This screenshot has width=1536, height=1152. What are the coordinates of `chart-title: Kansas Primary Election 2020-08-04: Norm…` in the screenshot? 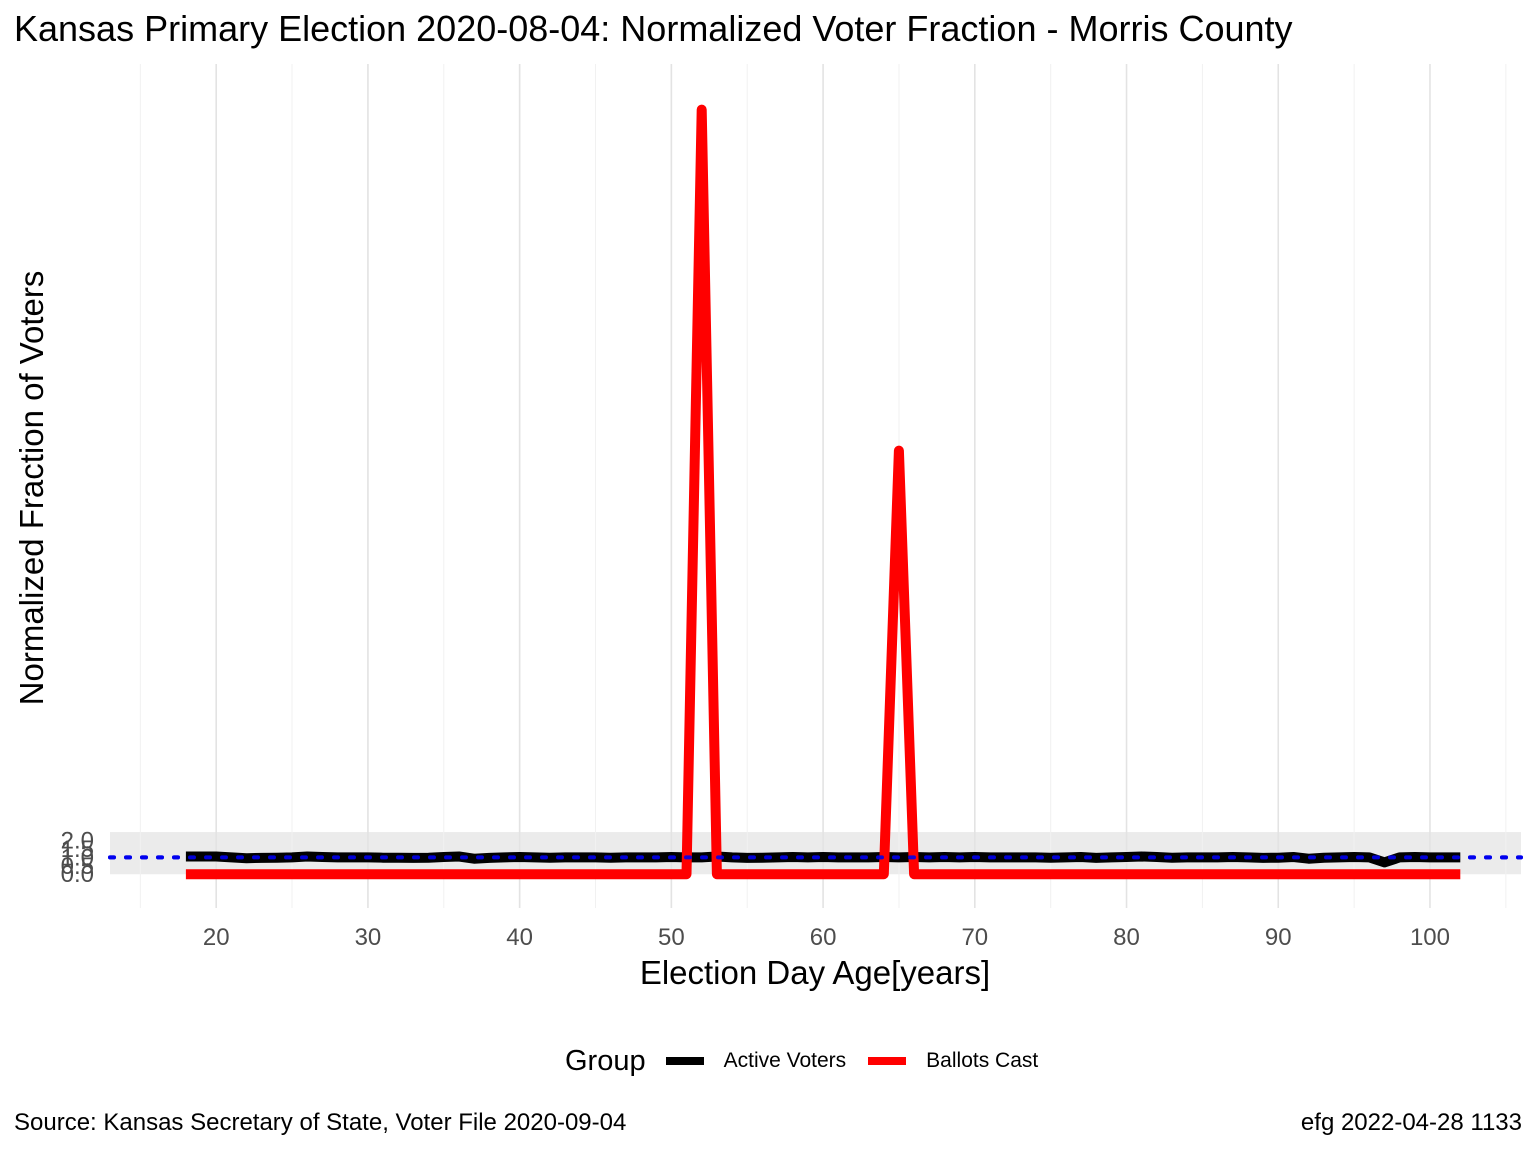 It's located at (653, 28).